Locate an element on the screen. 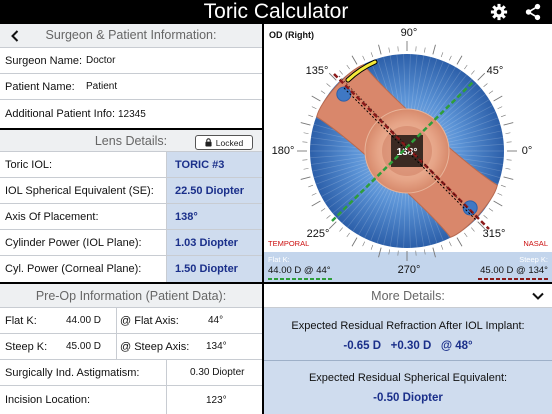 The image size is (552, 414). cyl-corneal-value: 1.50 Diopter is located at coordinates (214, 269).